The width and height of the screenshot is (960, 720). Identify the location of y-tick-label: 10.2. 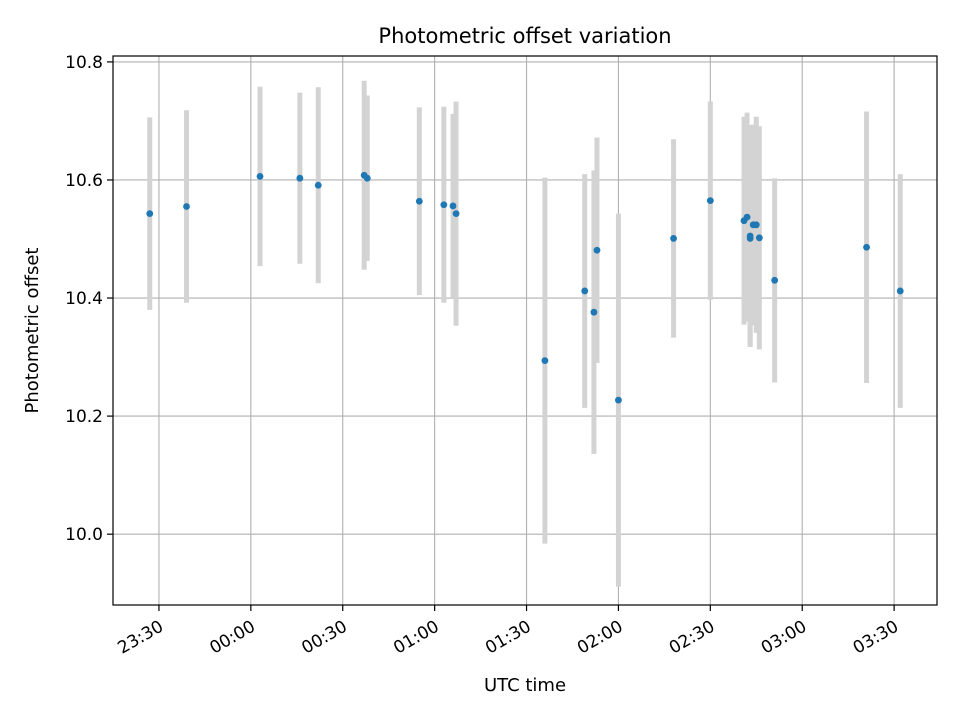
(84, 417).